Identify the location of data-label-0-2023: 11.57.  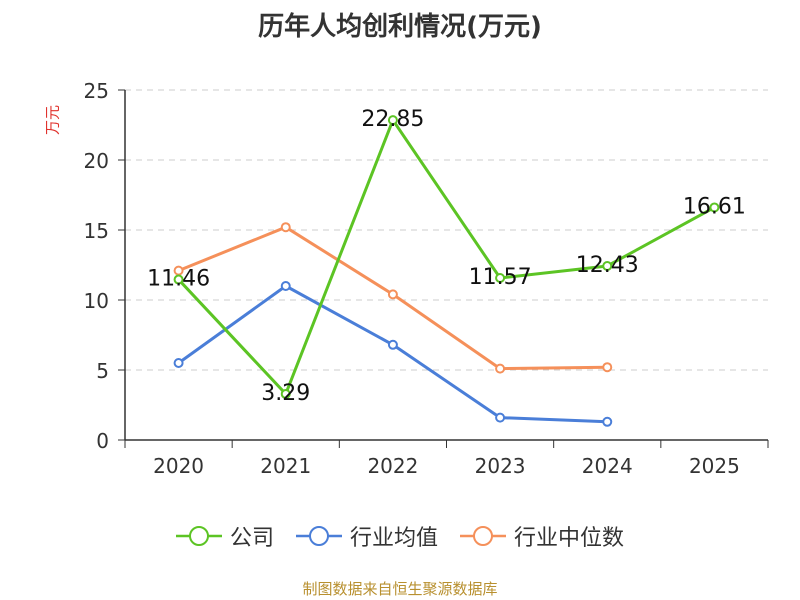
(500, 277).